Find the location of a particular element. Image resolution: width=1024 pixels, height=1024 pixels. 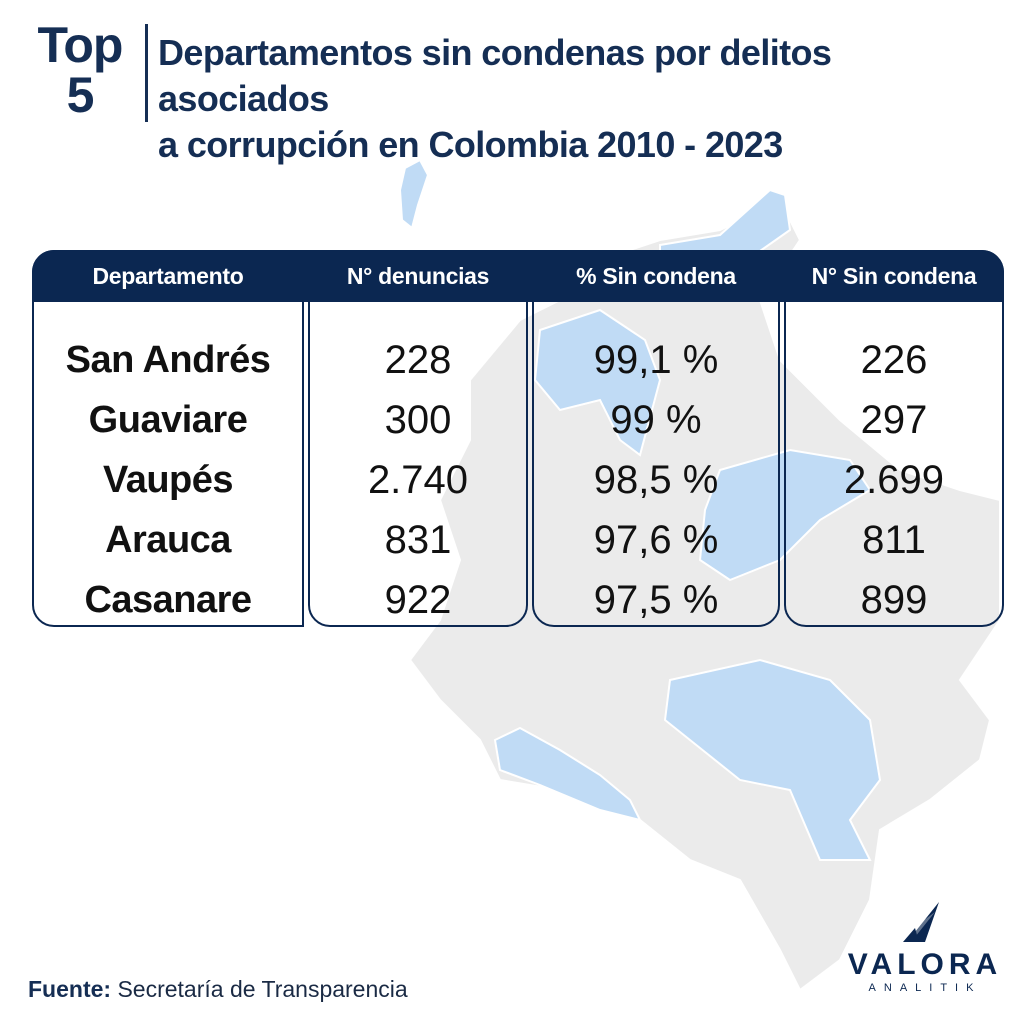

column-box-sin-condena-num: 226 297 2.699 811 899 is located at coordinates (894, 438).